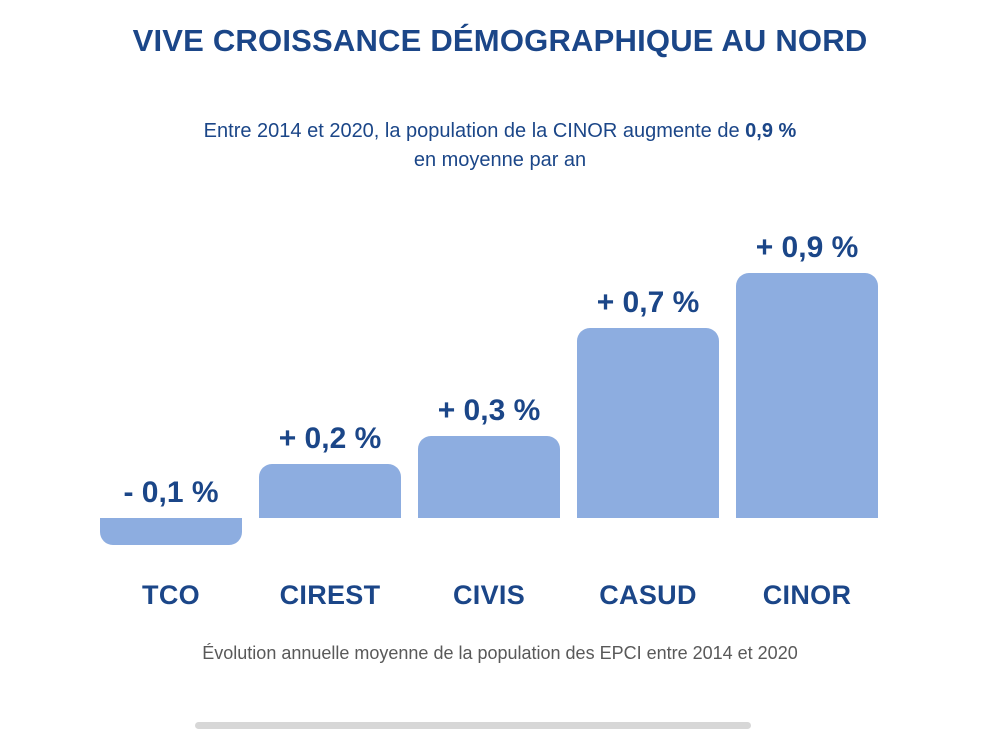 The image size is (1000, 750). I want to click on bar-group-tco: - 0,1 % TCO, so click(171, 425).